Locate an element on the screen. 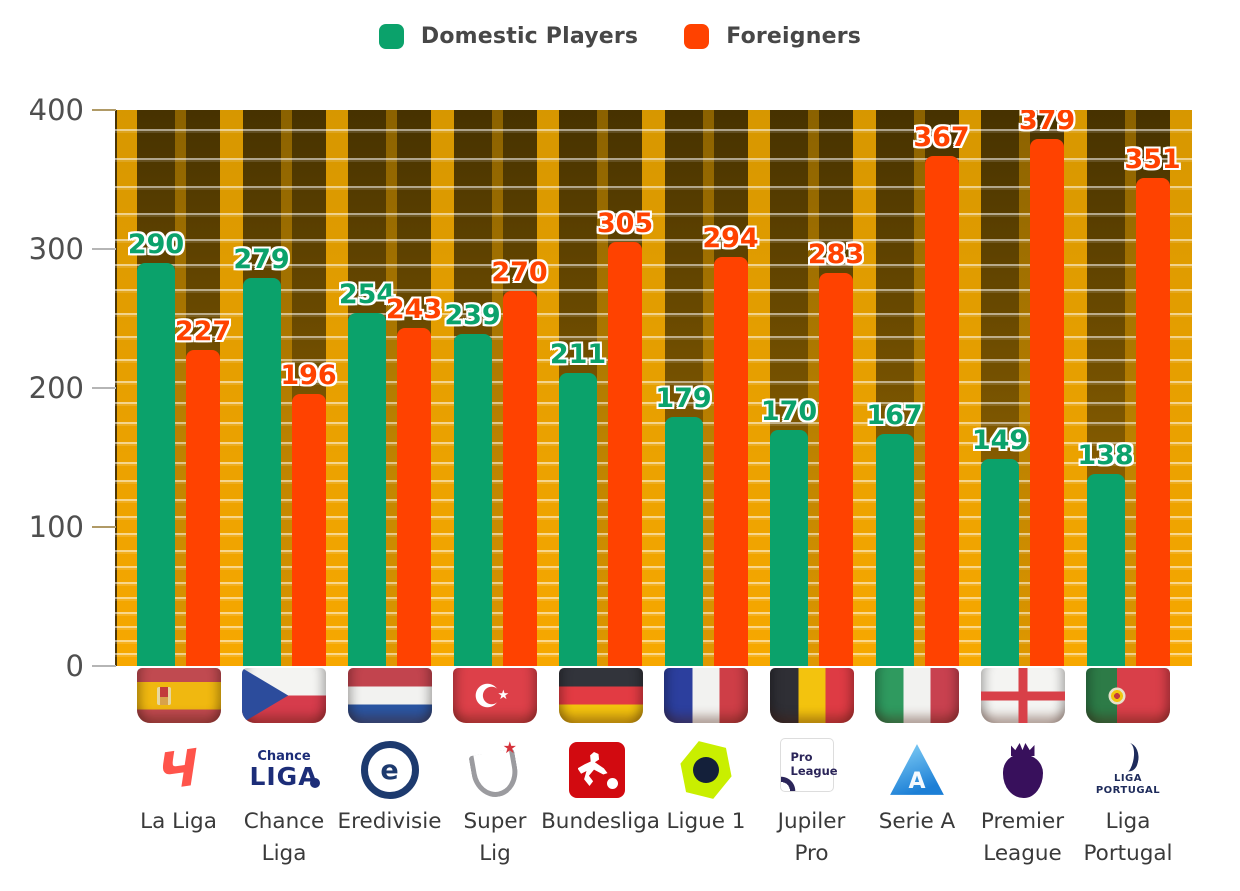  y-axis-label-300: 300 is located at coordinates (56, 249).